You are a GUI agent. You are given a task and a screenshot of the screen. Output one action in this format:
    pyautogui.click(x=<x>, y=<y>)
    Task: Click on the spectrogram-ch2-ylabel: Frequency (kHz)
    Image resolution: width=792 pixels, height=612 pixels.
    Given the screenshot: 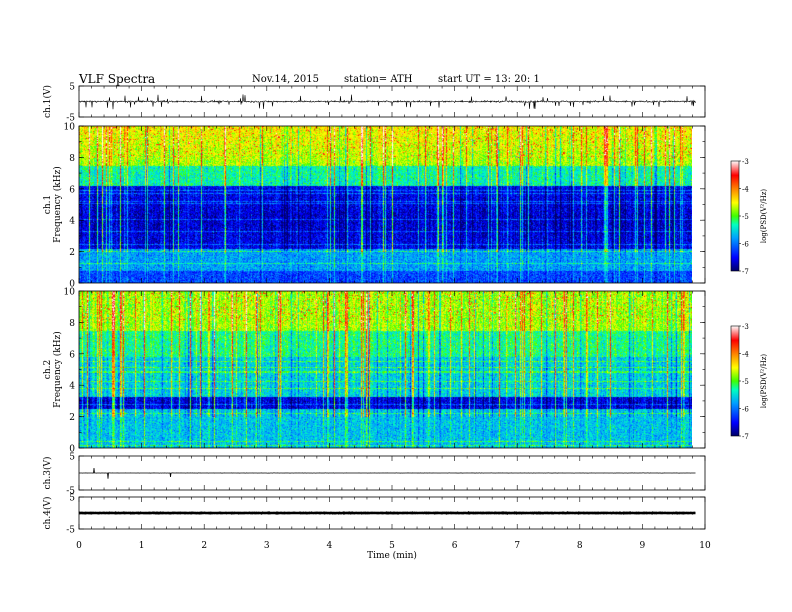 What is the action you would take?
    pyautogui.click(x=57, y=369)
    